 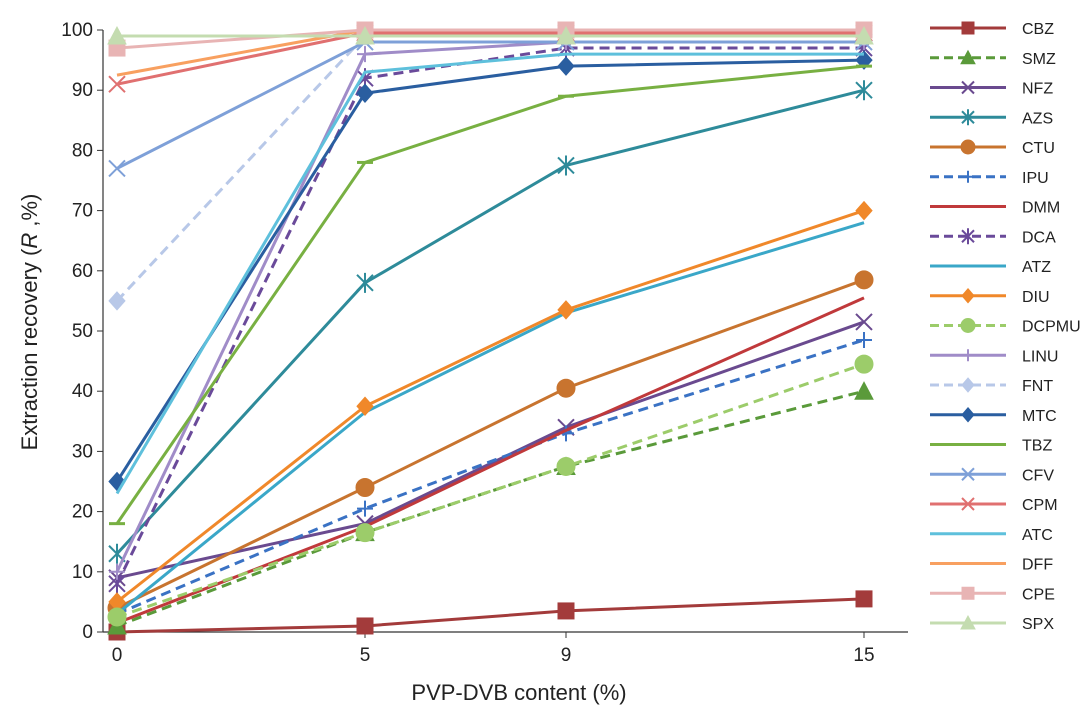 What do you see at coordinates (994, 356) in the screenshot?
I see `legend-item: LINU` at bounding box center [994, 356].